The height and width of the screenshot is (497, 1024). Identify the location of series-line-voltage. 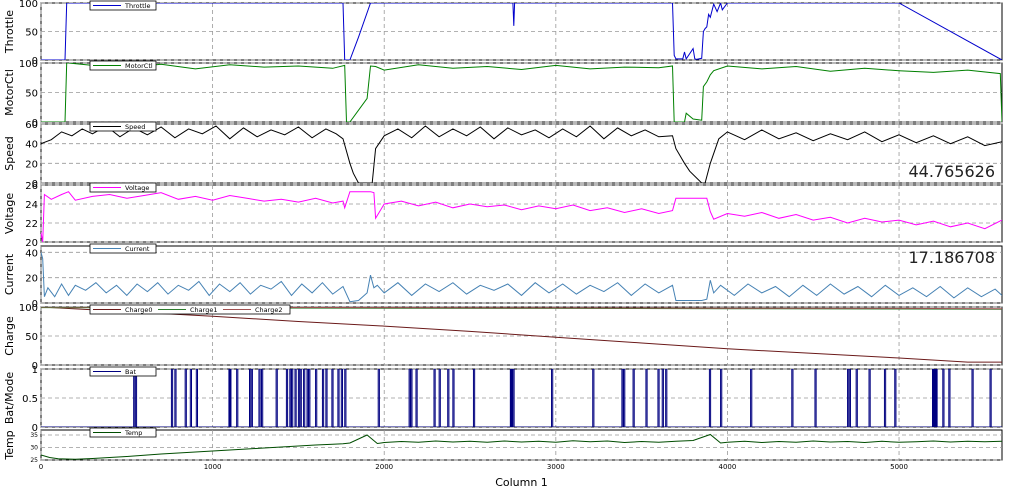
(521, 216).